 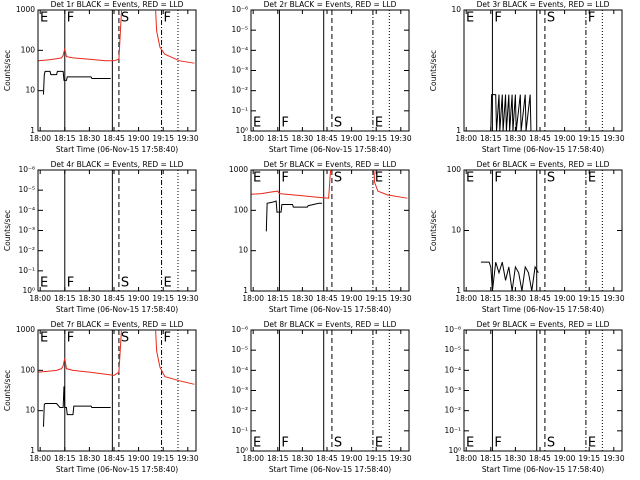 What do you see at coordinates (330, 324) in the screenshot?
I see `panel-title: Det 8r BLACK = Events, RED = LLD` at bounding box center [330, 324].